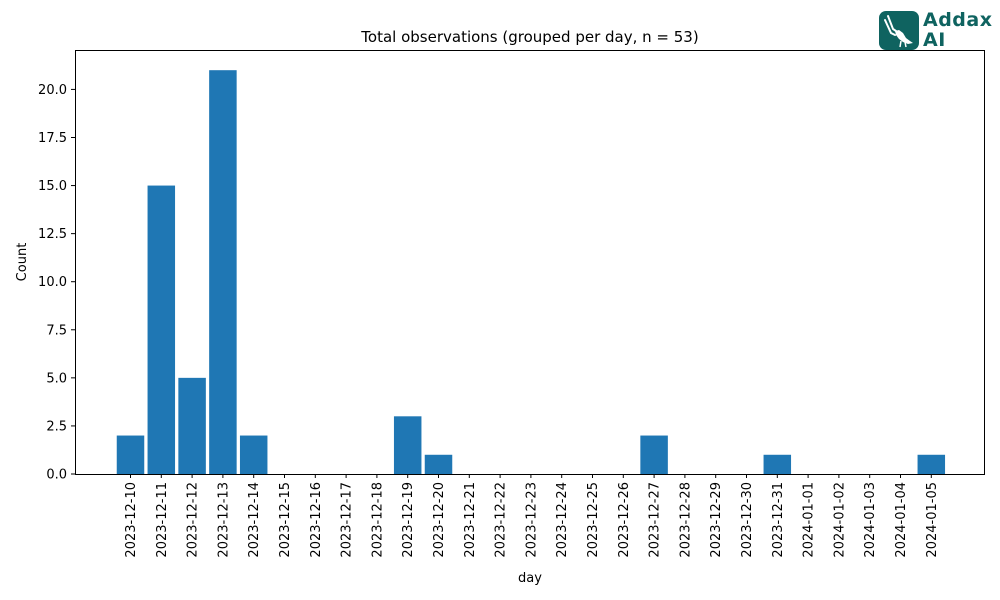 The image size is (1000, 600). I want to click on logo-text-line-2: AI, so click(934, 40).